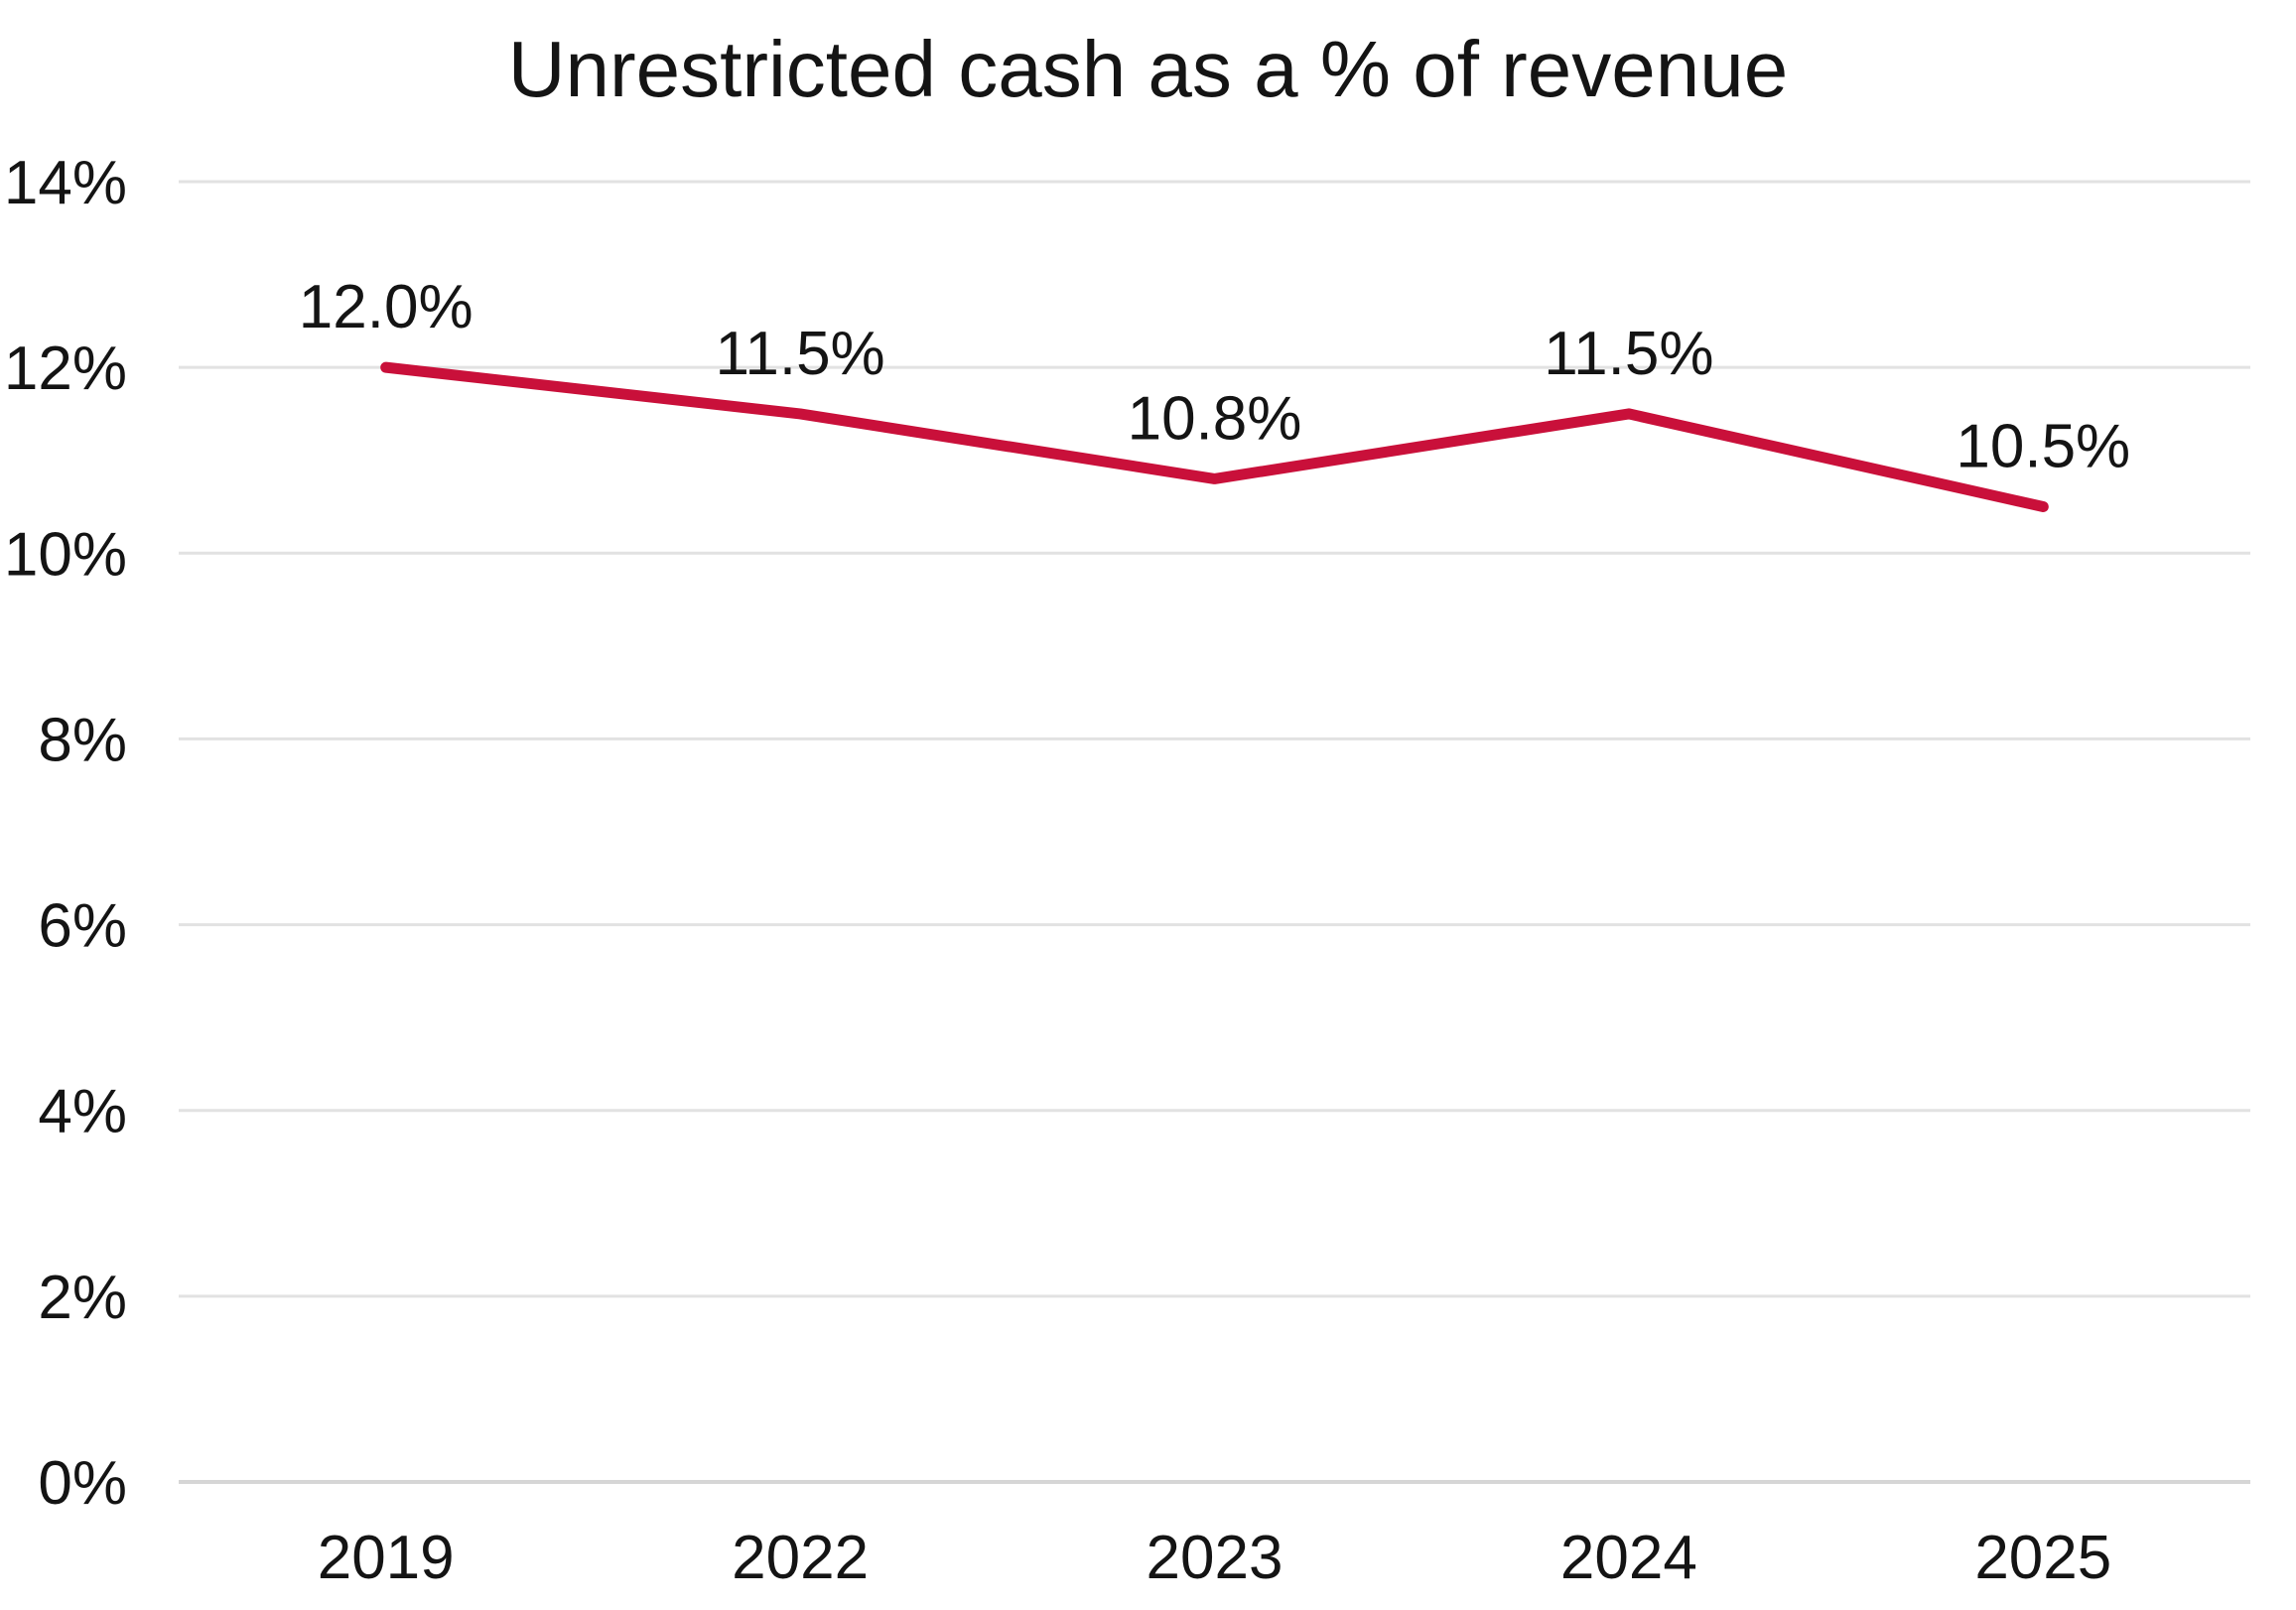  I want to click on y-axis-tick-label: 2%, so click(82, 1298).